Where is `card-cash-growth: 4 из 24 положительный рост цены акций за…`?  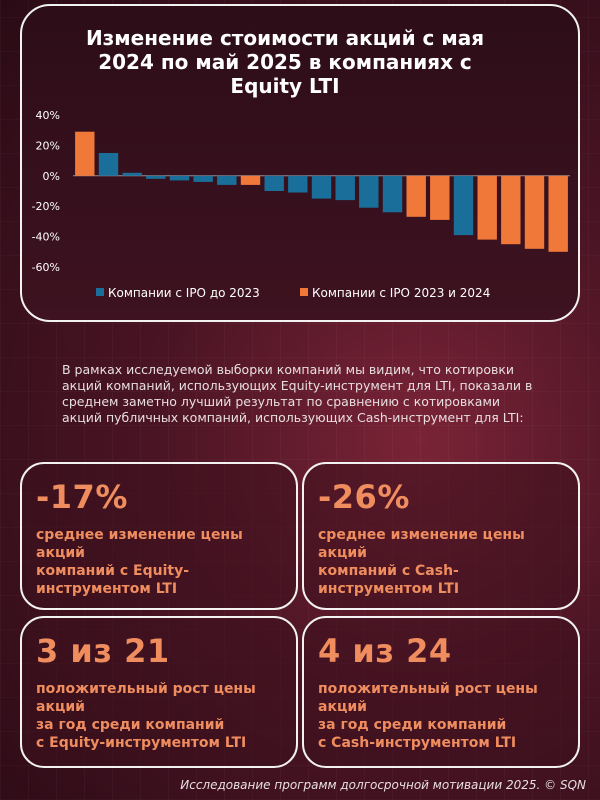
card-cash-growth: 4 из 24 положительный рост цены акций за… is located at coordinates (441, 692).